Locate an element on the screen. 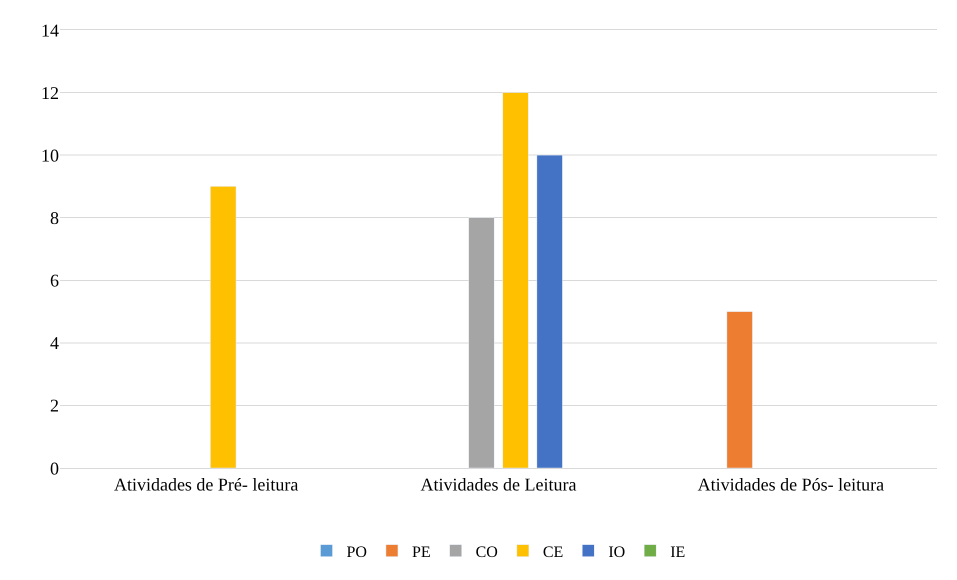 This screenshot has width=957, height=580. x-tick-label: Atividades de Pós- leitura is located at coordinates (791, 484).